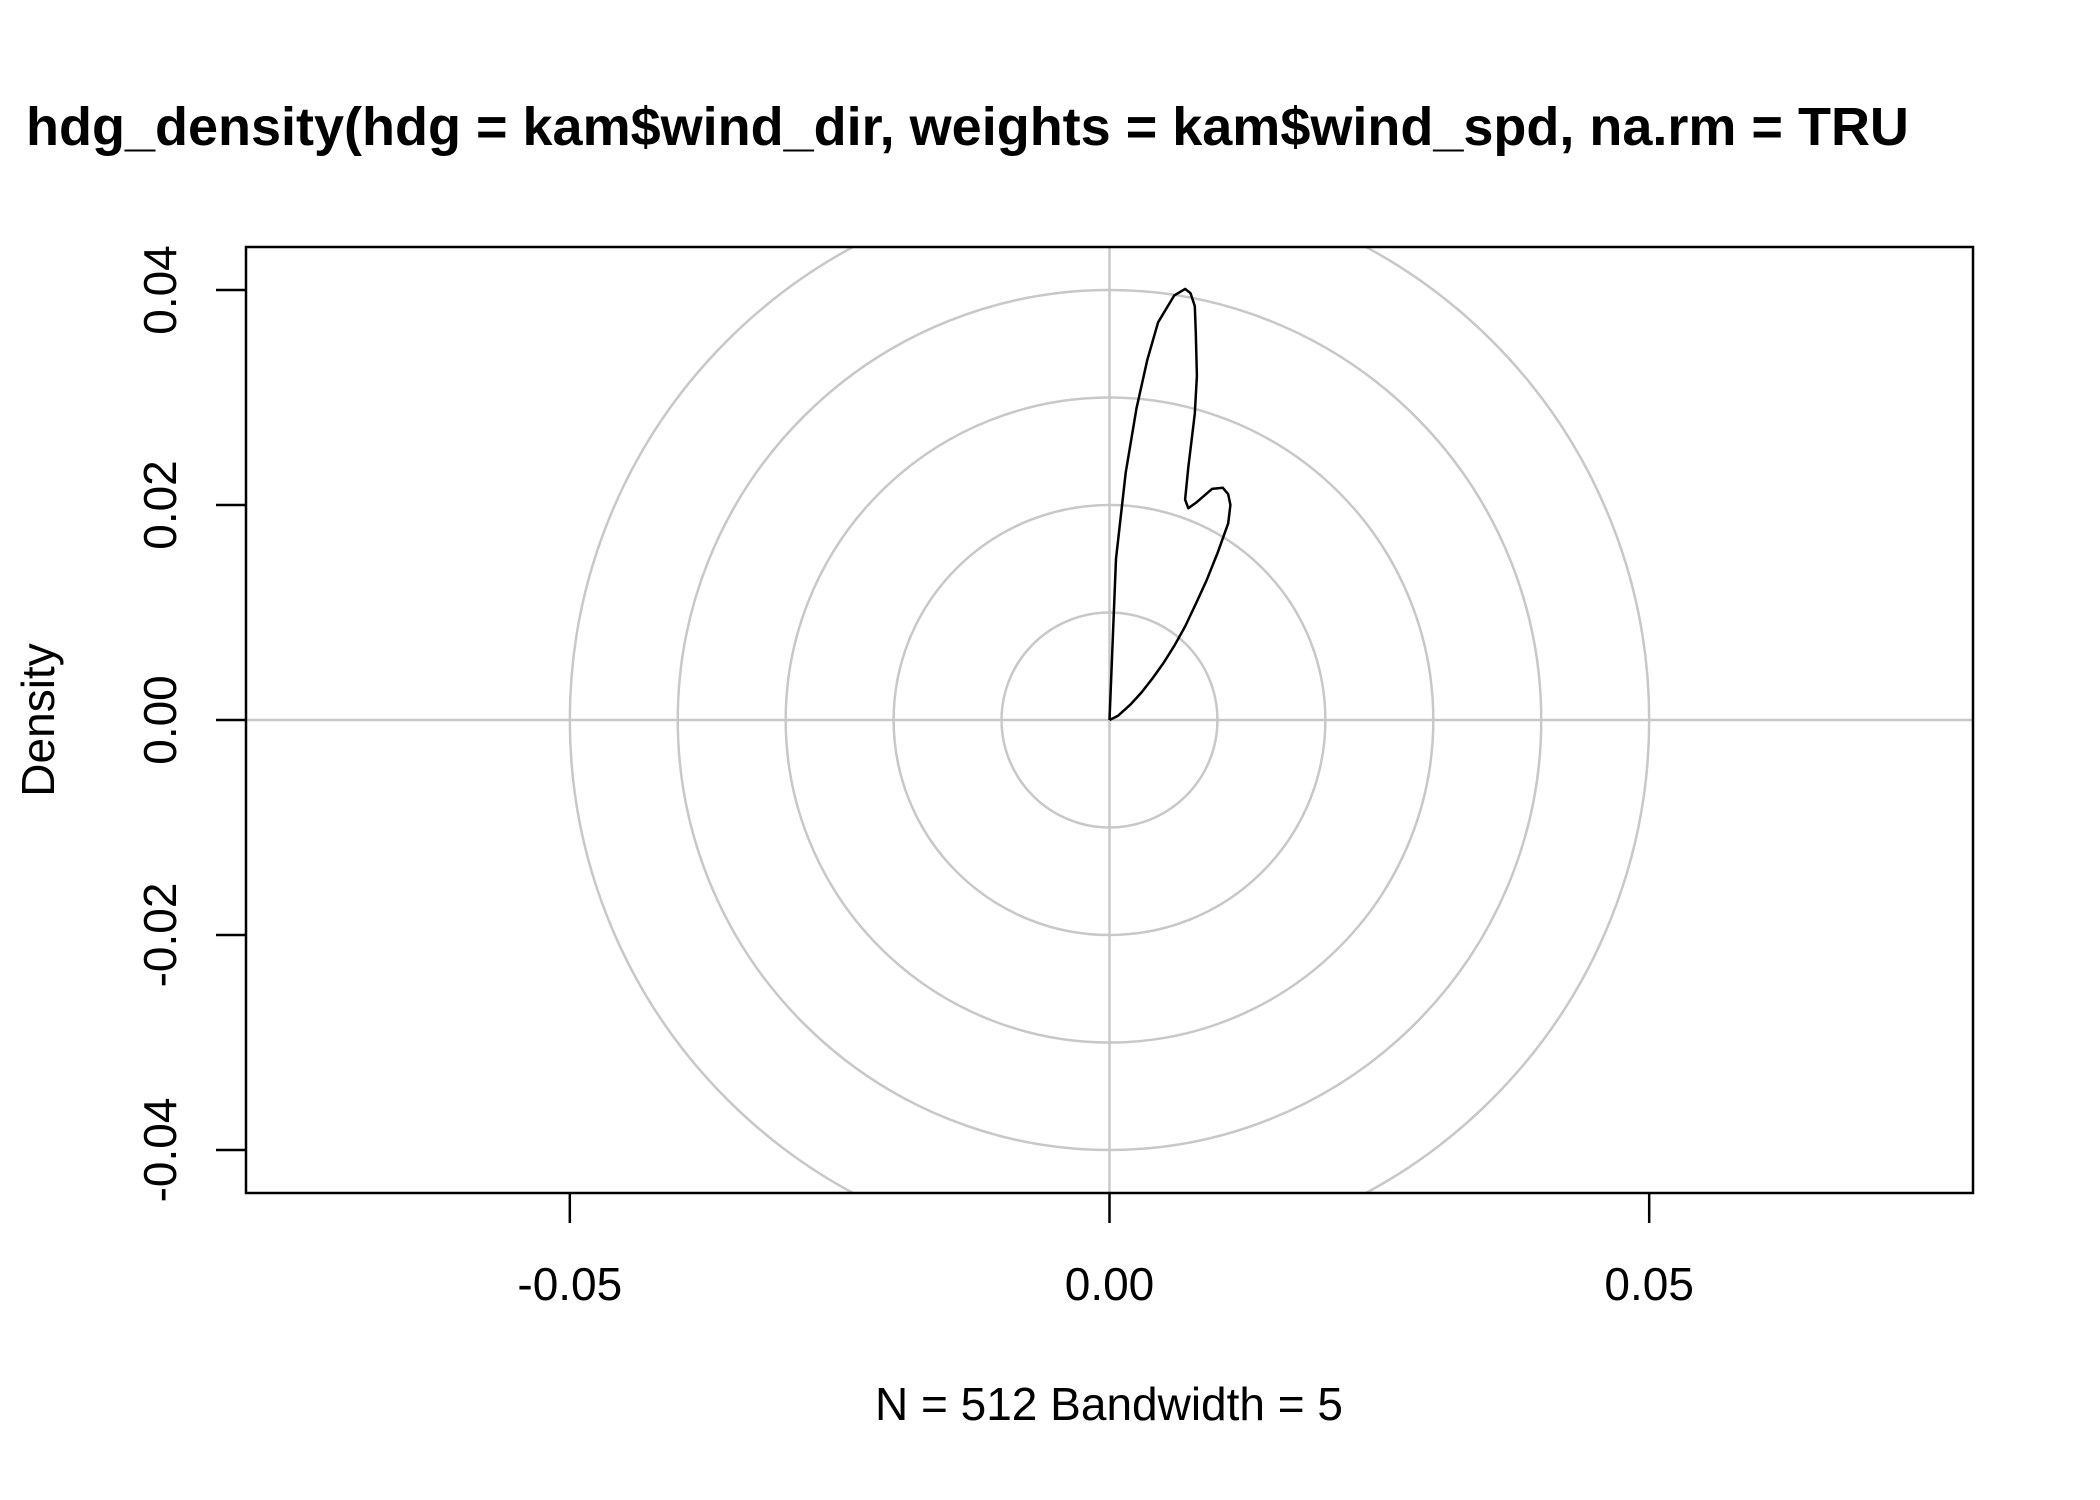 This screenshot has height=1500, width=2100. Describe the element at coordinates (1110, 1284) in the screenshot. I see `x-tick-label-2: 0.00` at that location.